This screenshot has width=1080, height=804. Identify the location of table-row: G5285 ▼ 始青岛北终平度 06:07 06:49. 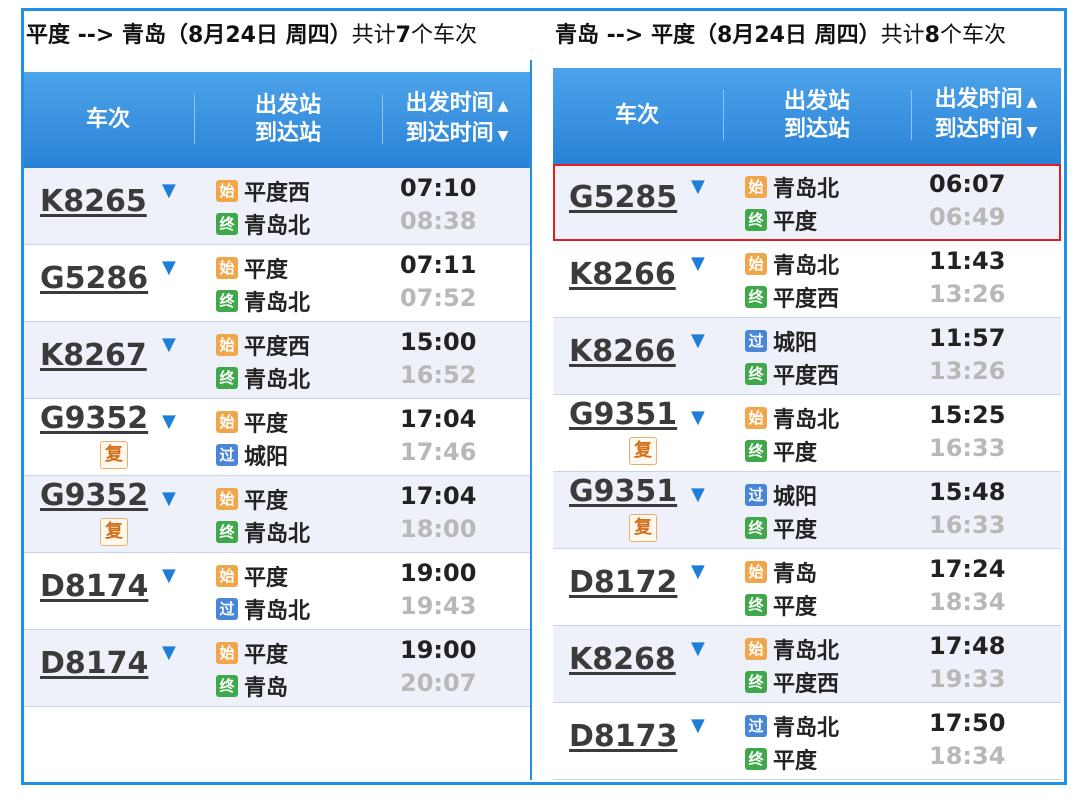
(807, 202).